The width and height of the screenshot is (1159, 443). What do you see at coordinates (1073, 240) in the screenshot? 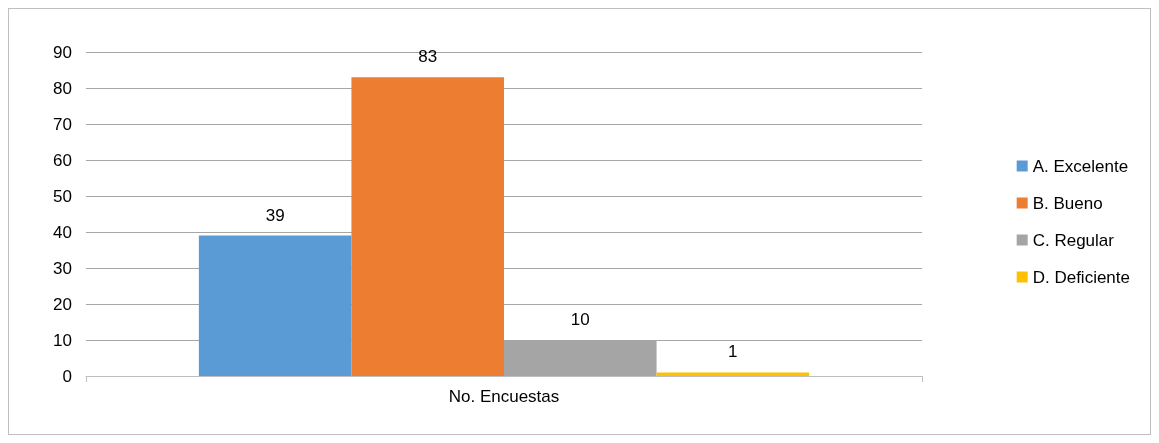
I see `legend-label: C. Regular` at bounding box center [1073, 240].